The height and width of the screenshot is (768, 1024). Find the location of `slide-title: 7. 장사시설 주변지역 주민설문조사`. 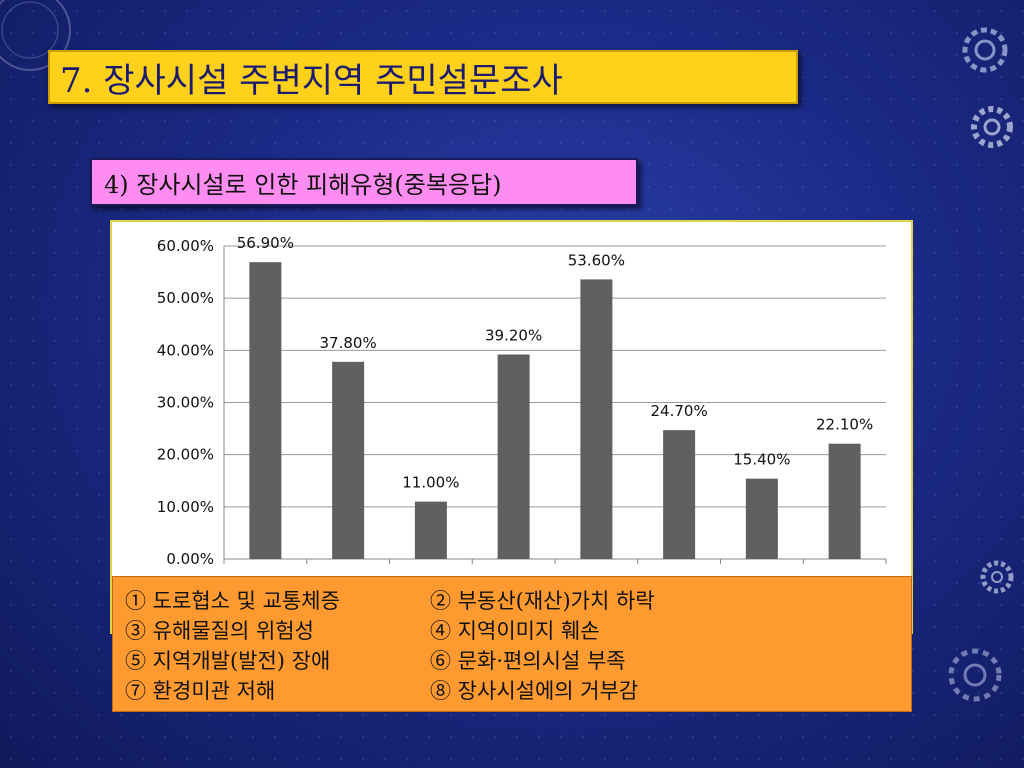

slide-title: 7. 장사시설 주변지역 주민설문조사 is located at coordinates (311, 80).